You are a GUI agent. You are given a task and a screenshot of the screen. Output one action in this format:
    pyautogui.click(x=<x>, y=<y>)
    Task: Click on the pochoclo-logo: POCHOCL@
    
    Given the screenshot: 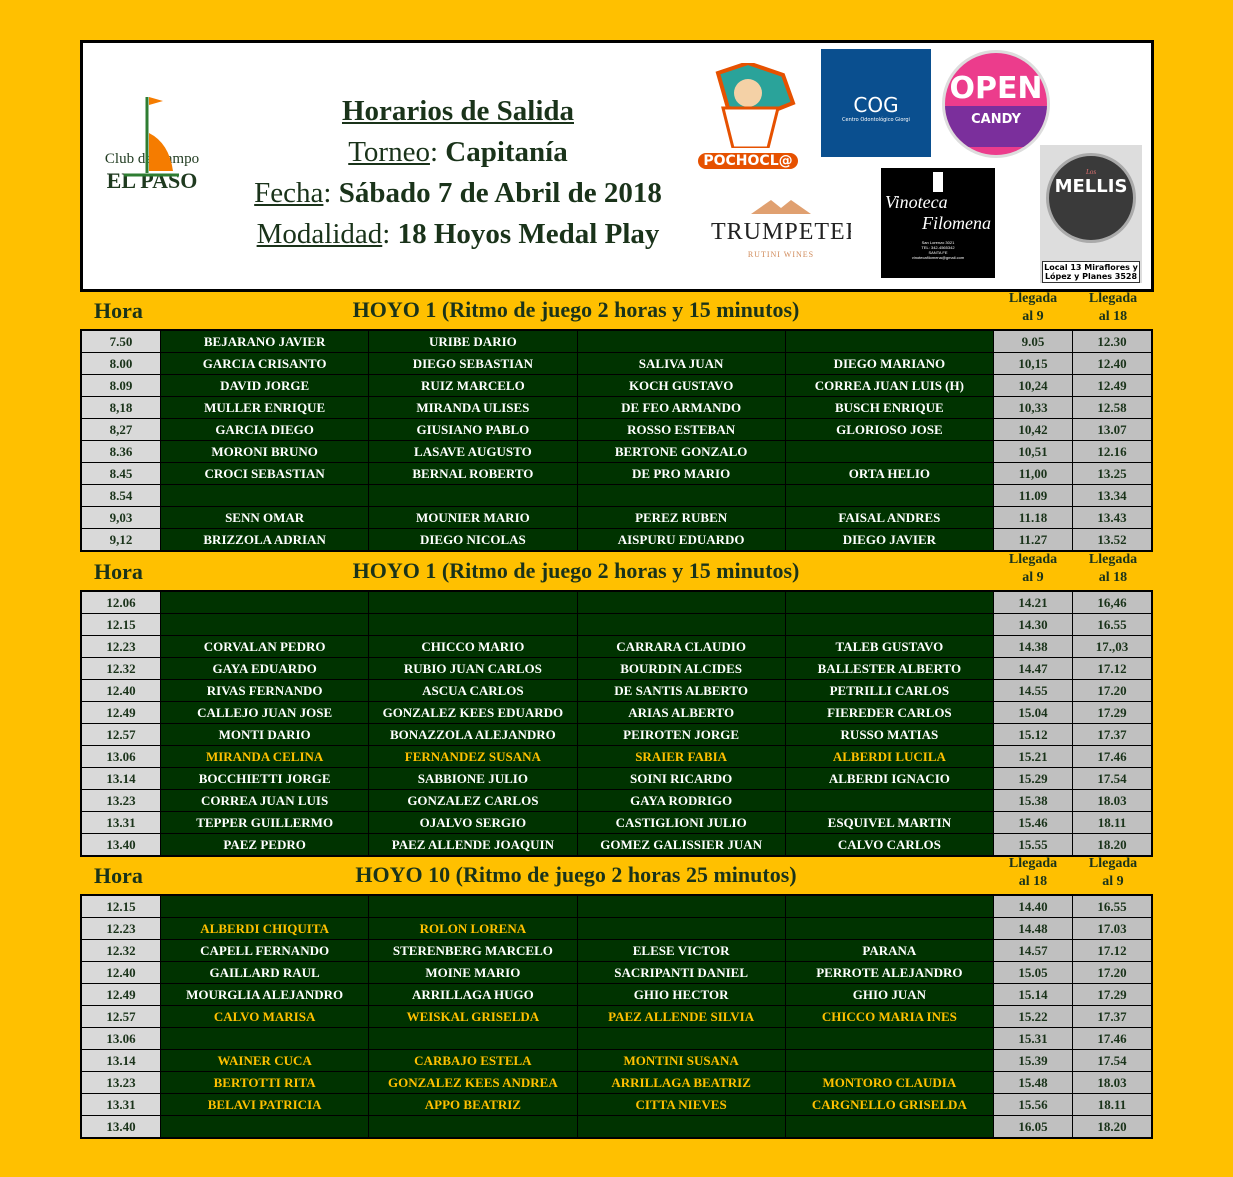 What is the action you would take?
    pyautogui.click(x=750, y=118)
    